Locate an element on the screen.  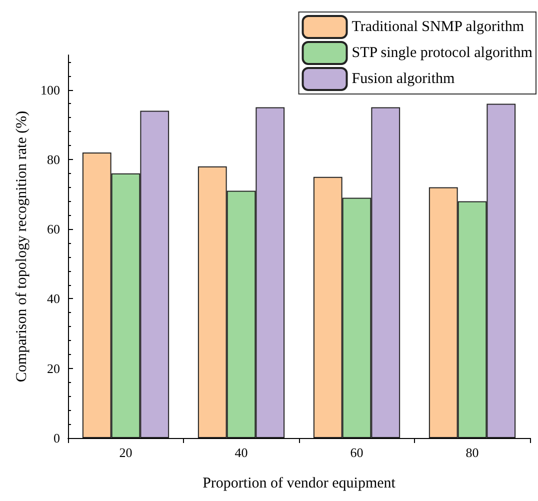
legend-label: STP single protocol algorithm is located at coordinates (442, 53).